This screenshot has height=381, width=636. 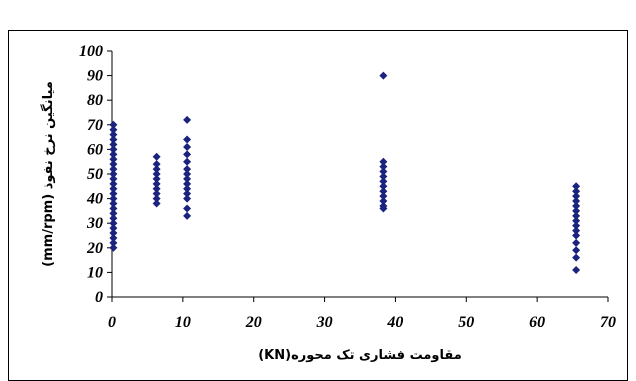 I want to click on y-tick-label: 100, so click(x=91, y=51).